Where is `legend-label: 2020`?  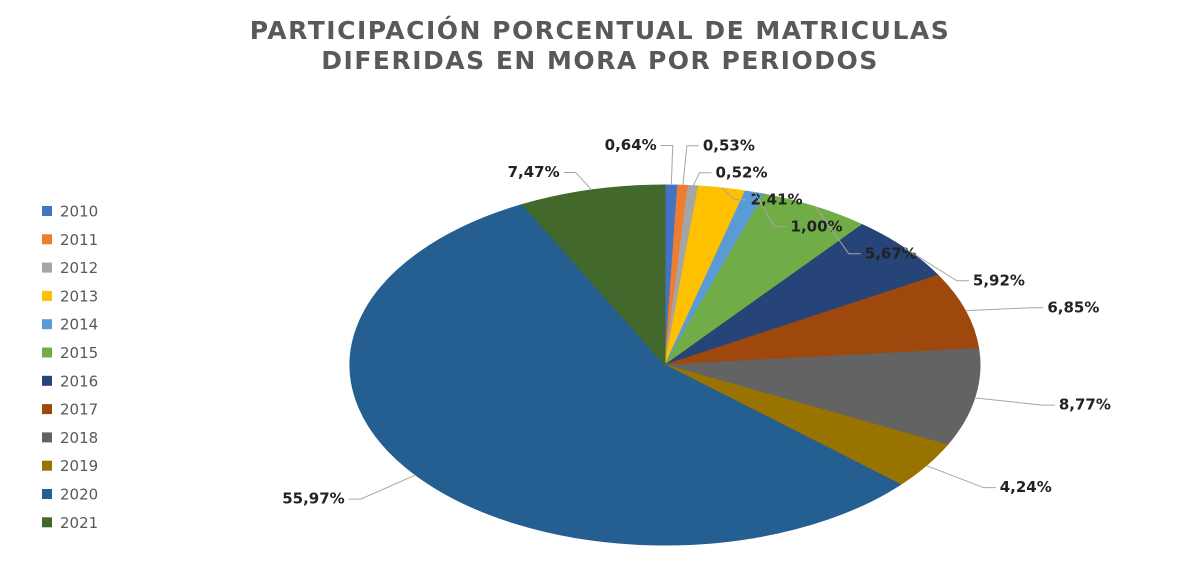
legend-label: 2020 is located at coordinates (79, 495).